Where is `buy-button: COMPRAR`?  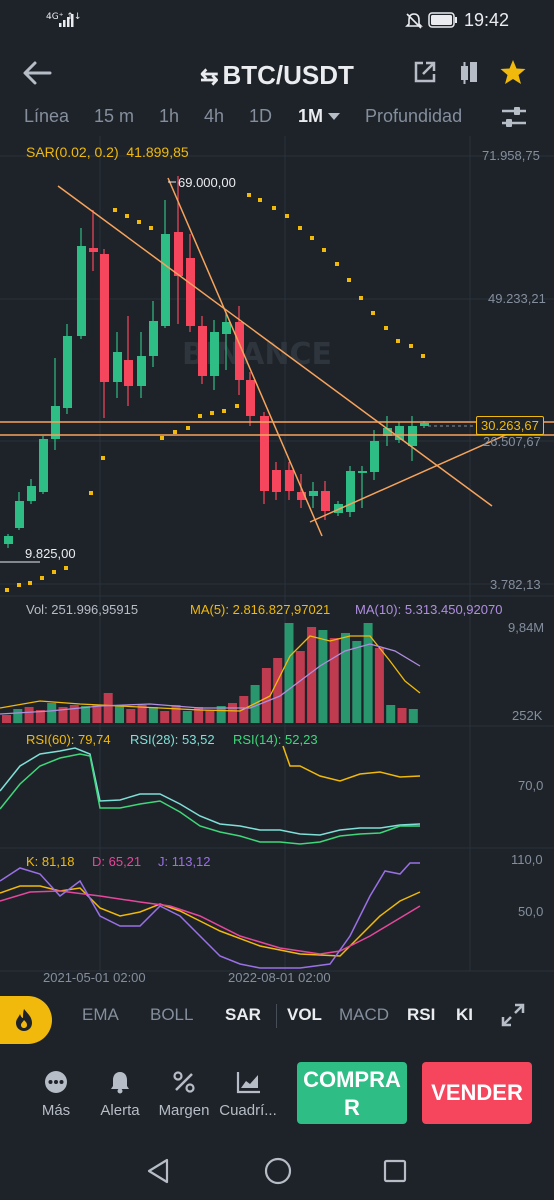
buy-button: COMPRAR is located at coordinates (352, 1093).